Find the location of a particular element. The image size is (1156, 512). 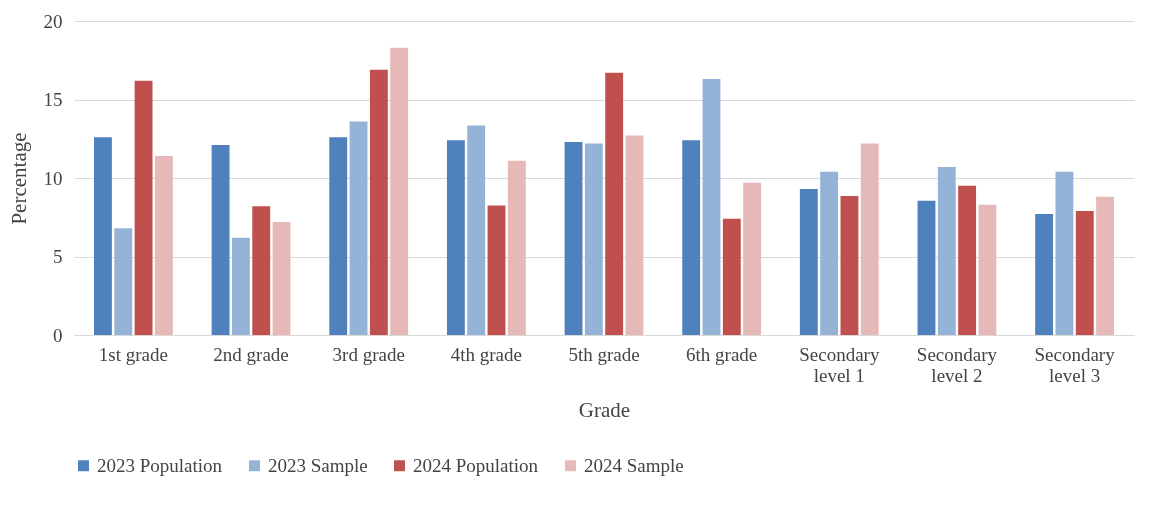

y-tick-label: 15 is located at coordinates (53, 99).